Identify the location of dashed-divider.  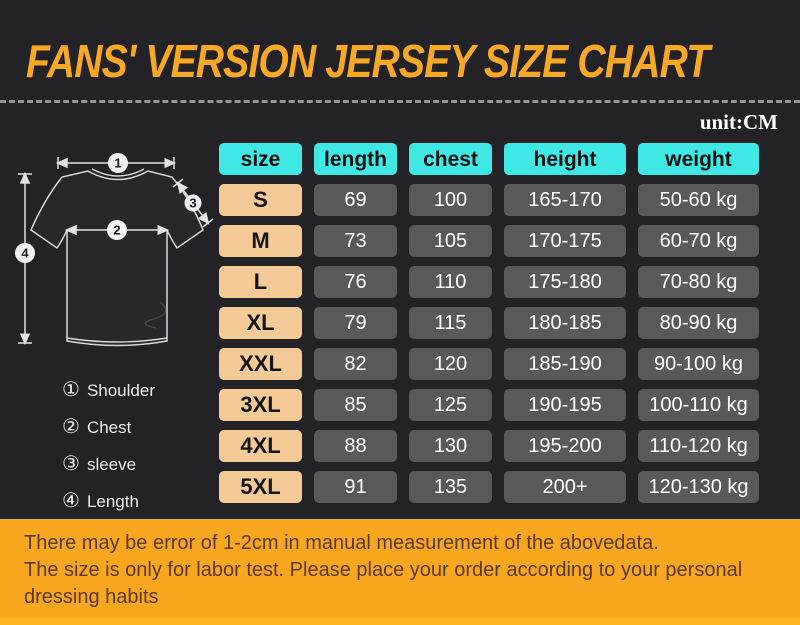
(400, 101).